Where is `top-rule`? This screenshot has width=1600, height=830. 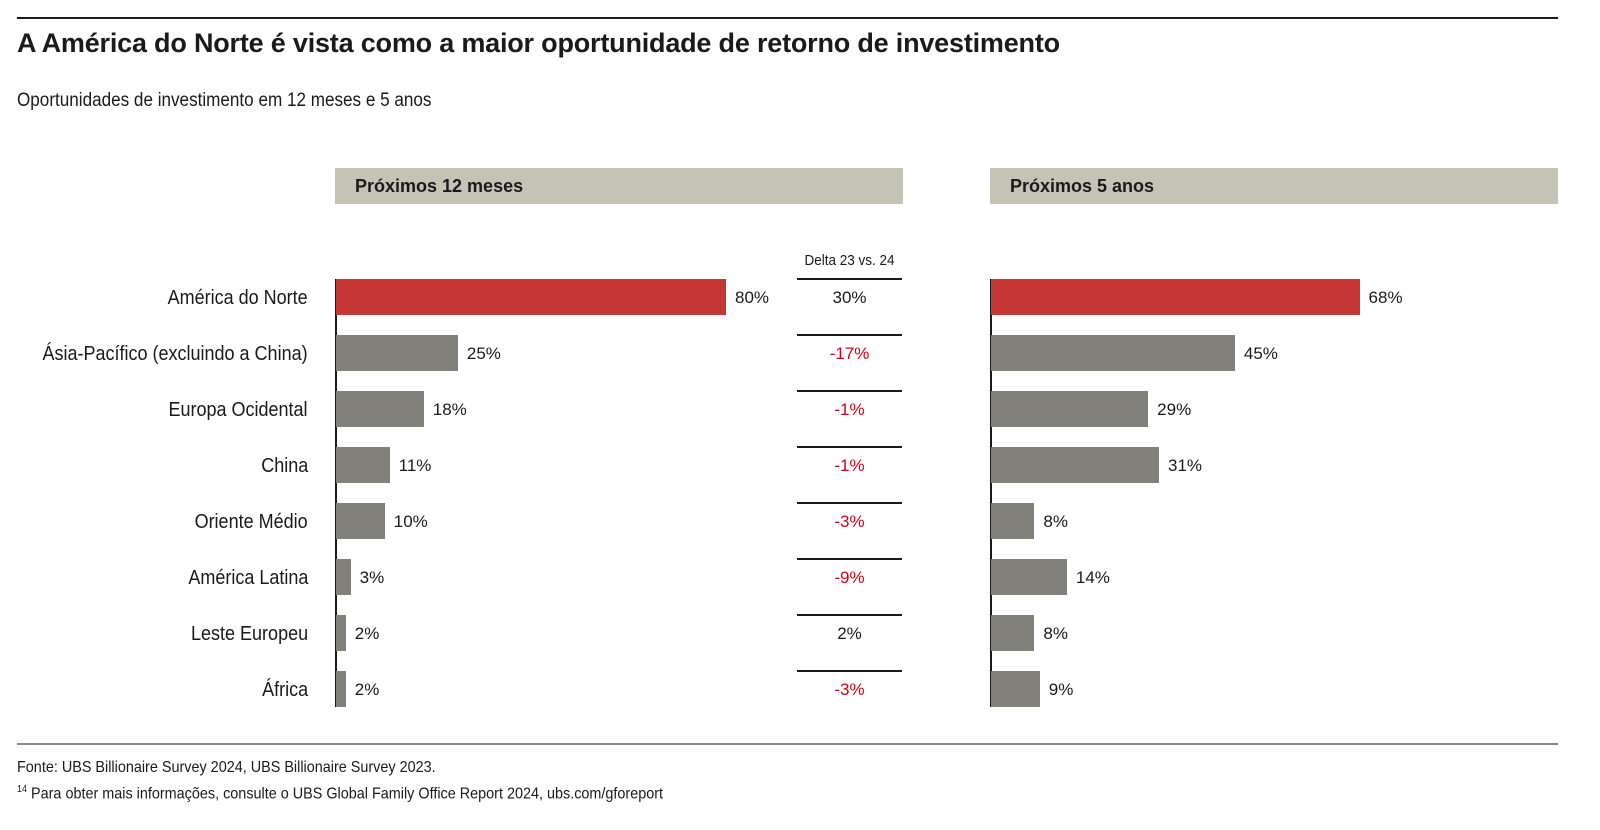 top-rule is located at coordinates (787, 18).